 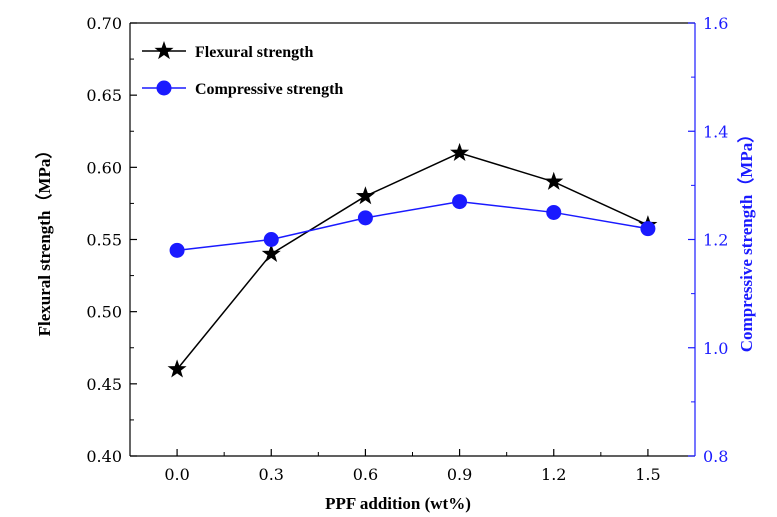 I want to click on legend-item-compressive-strength: Compressive strength, so click(x=242, y=89).